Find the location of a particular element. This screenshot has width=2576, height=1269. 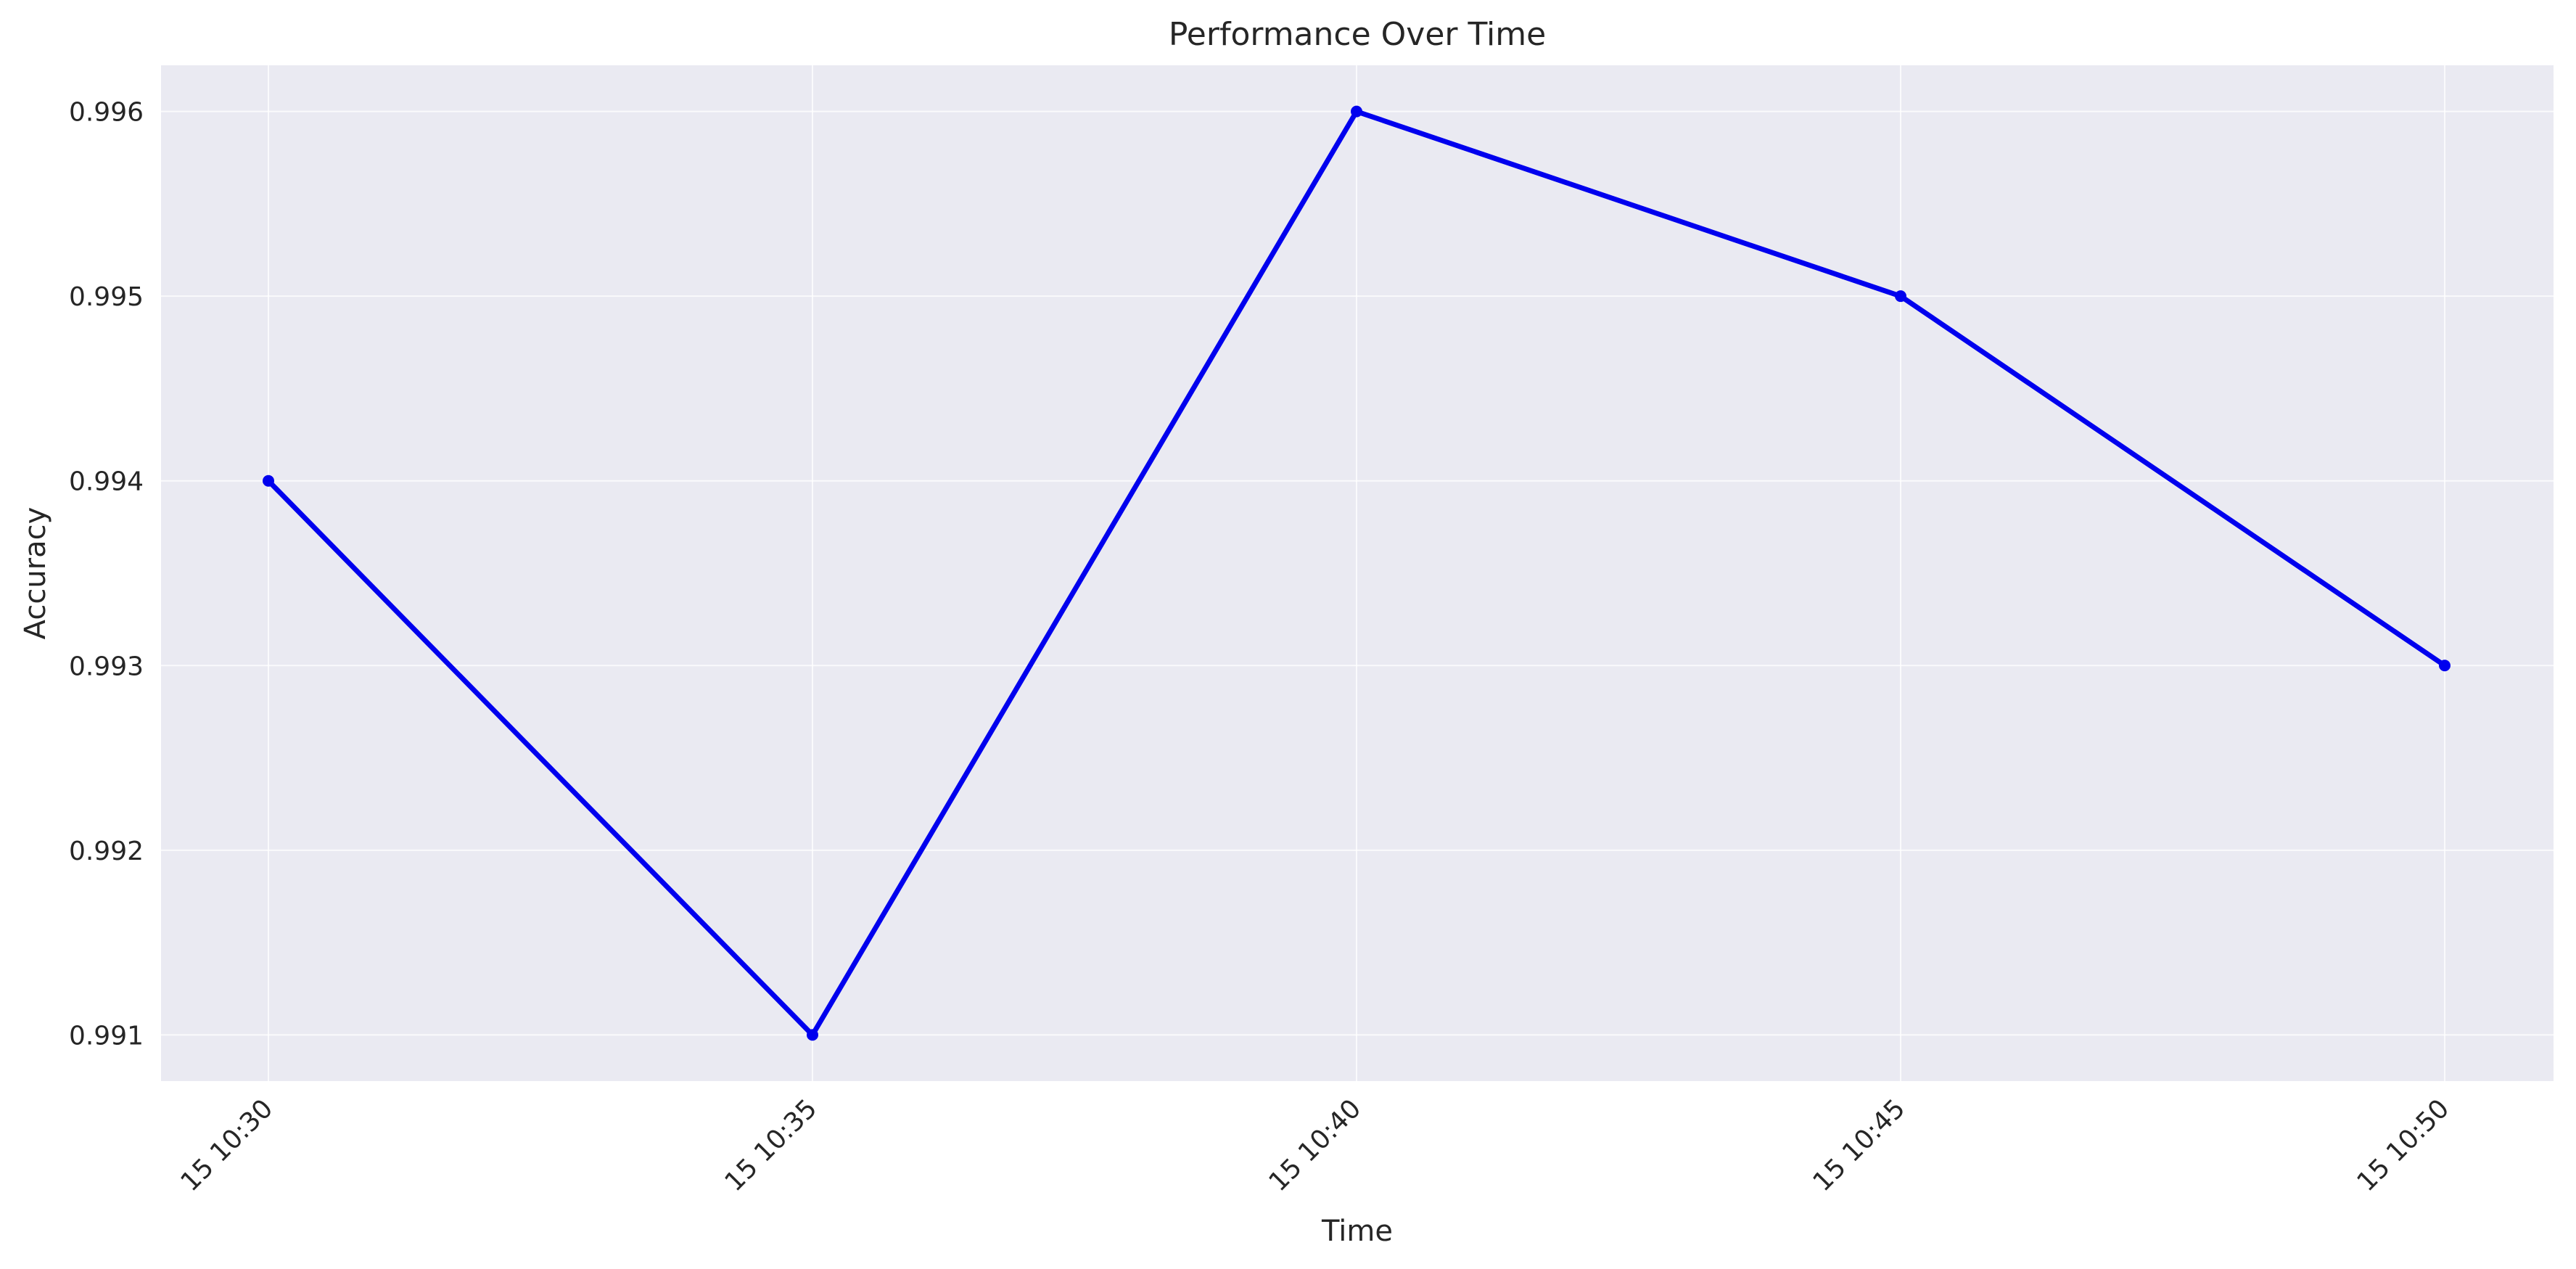

x-axis-label: Time is located at coordinates (1357, 1232).